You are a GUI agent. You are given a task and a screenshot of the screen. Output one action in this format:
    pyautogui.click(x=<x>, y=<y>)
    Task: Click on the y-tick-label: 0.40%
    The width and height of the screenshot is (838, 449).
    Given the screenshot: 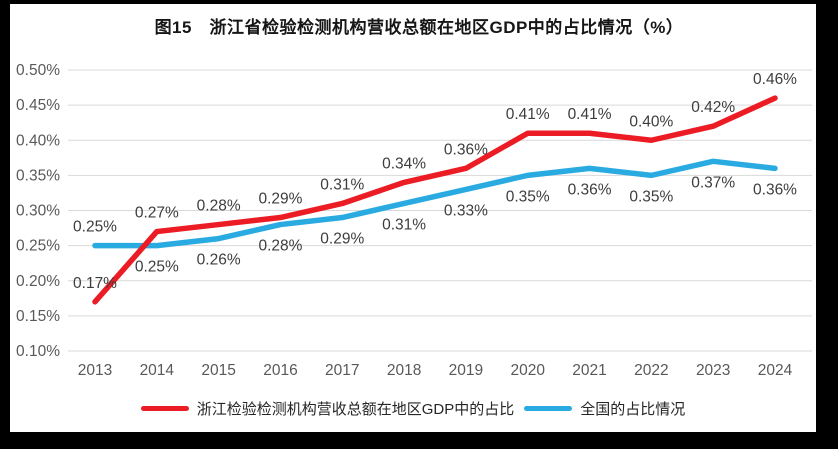 What is the action you would take?
    pyautogui.click(x=38, y=140)
    